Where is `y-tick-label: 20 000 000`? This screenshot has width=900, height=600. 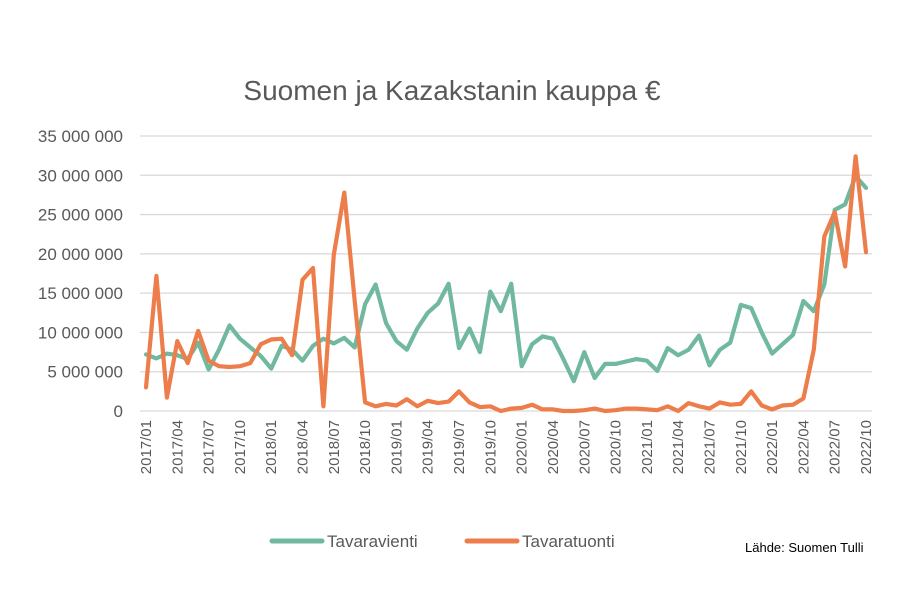
y-tick-label: 20 000 000 is located at coordinates (80, 254).